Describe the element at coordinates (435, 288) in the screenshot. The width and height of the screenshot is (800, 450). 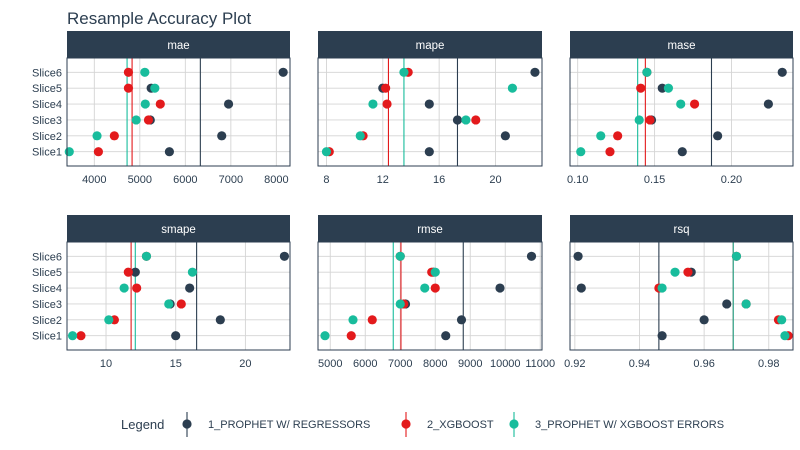
I see `point-rmse-2-Slice4` at that location.